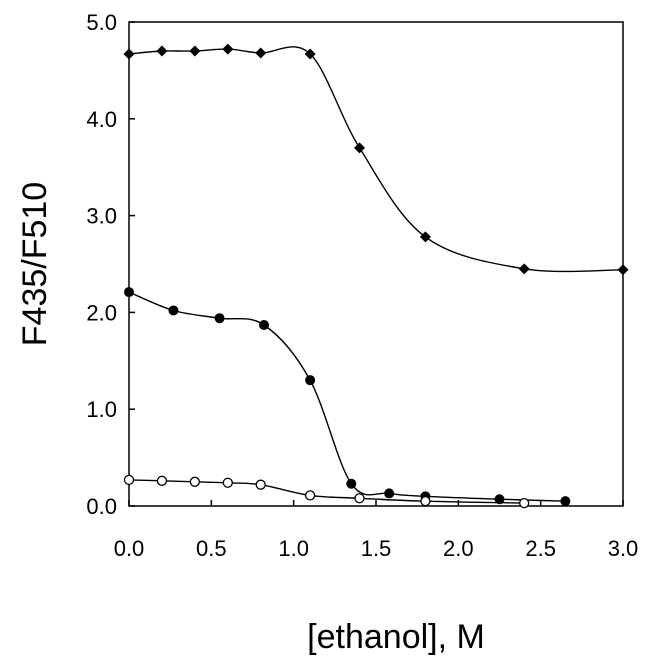 This screenshot has height=659, width=647. I want to click on y-tick-label: 0.0, so click(101, 506).